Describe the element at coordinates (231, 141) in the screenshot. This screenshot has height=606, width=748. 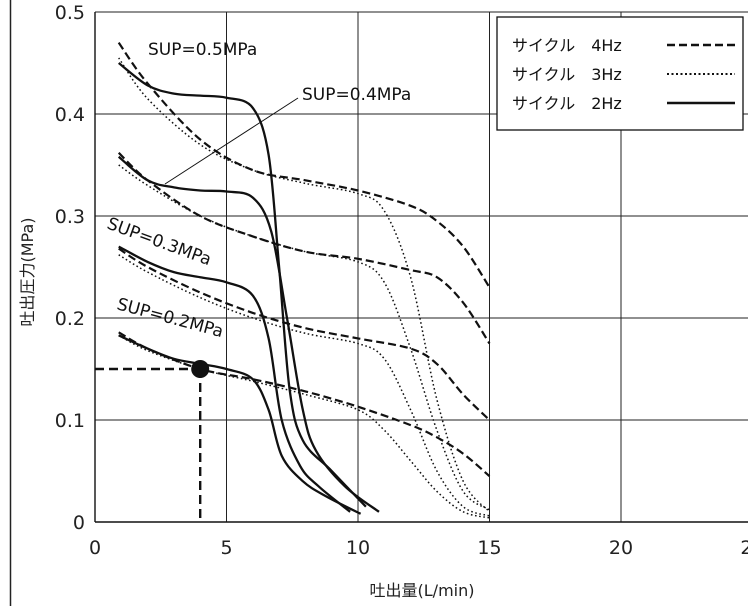
I see `annotation-leader-line` at that location.